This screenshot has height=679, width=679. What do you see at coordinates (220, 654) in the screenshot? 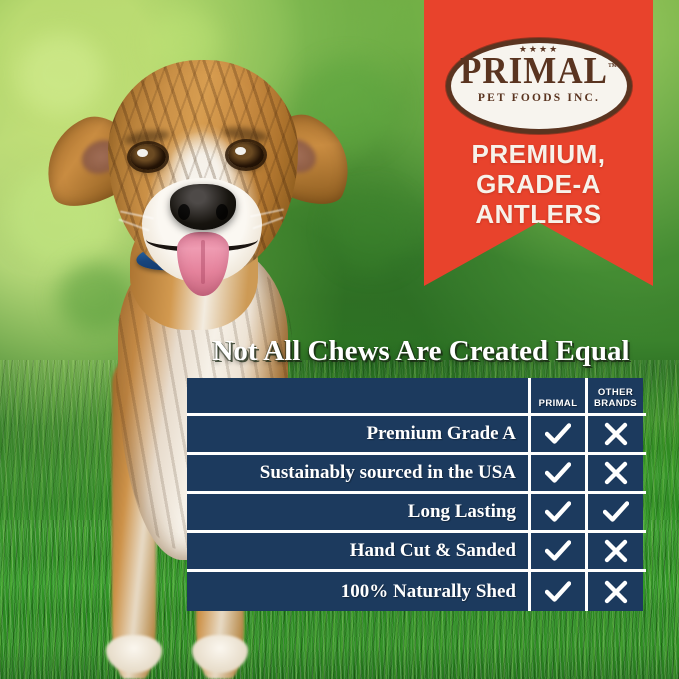
I see `dog-paw-right` at bounding box center [220, 654].